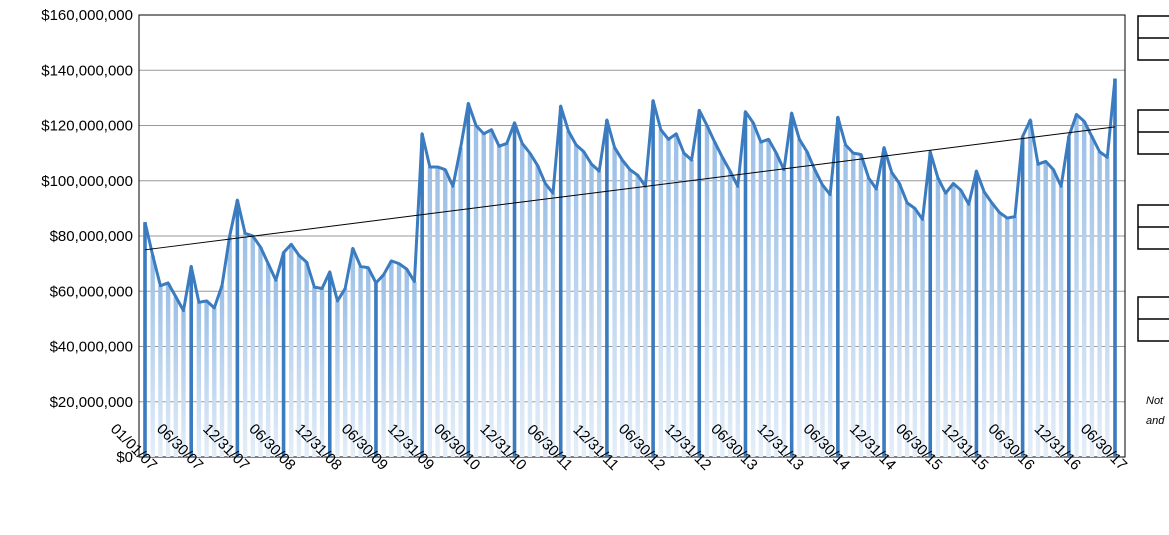  Describe the element at coordinates (124, 457) in the screenshot. I see `y-tick-label: $0` at that location.